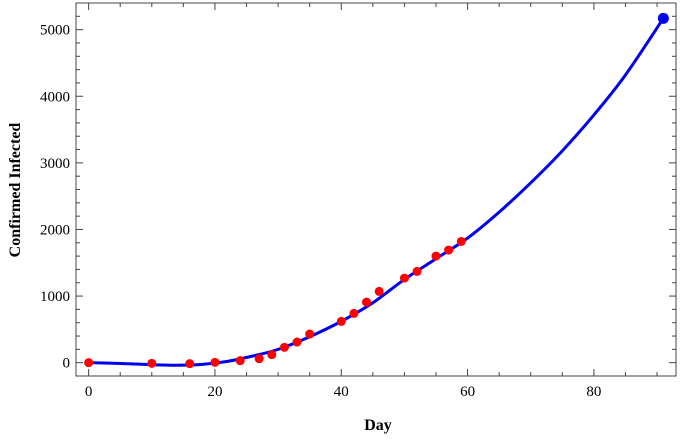 This screenshot has width=683, height=440. What do you see at coordinates (467, 392) in the screenshot?
I see `x-tick-label: 60` at bounding box center [467, 392].